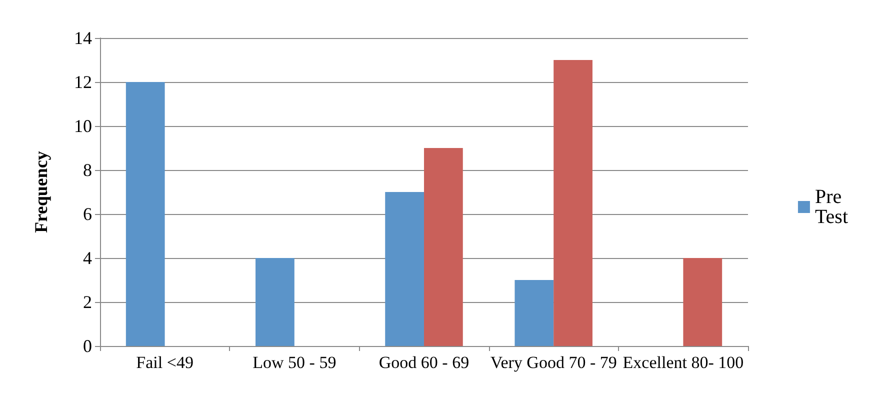  Describe the element at coordinates (83, 38) in the screenshot. I see `y-tick-label: 14` at that location.